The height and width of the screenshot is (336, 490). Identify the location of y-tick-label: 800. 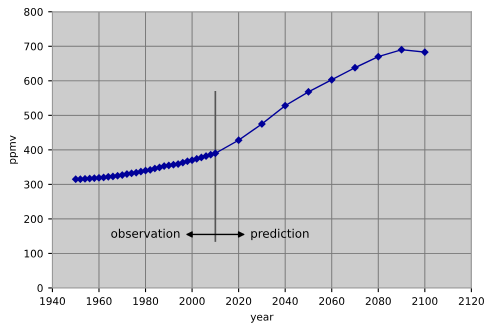
(33, 12).